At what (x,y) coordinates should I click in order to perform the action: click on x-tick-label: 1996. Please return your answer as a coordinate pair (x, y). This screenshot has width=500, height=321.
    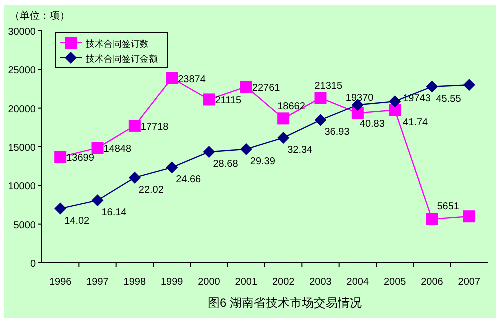
    Looking at the image, I should click on (60, 282).